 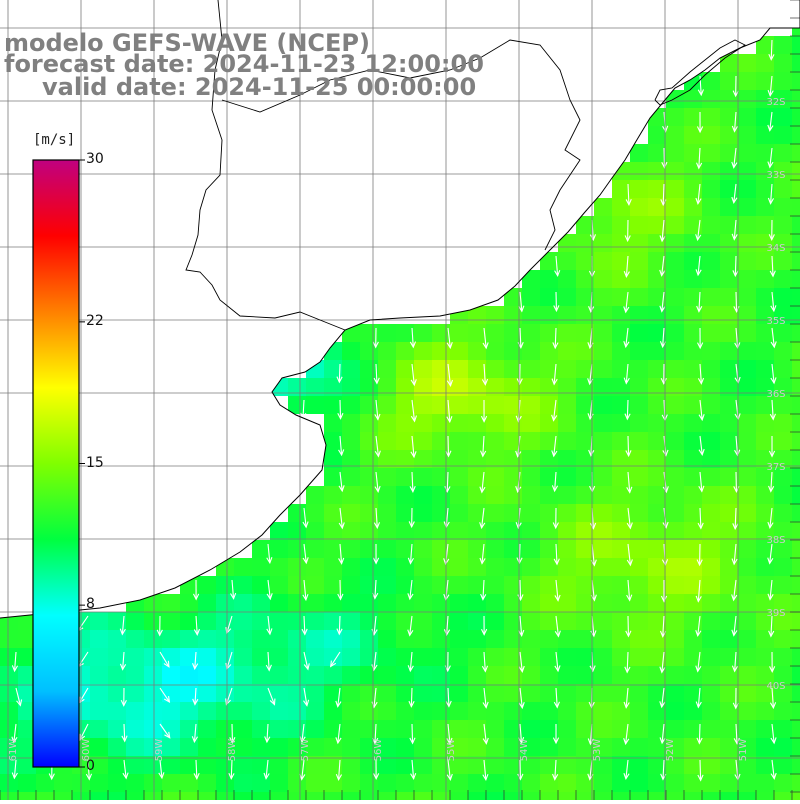 I want to click on longitude-label: 54W, so click(x=524, y=750).